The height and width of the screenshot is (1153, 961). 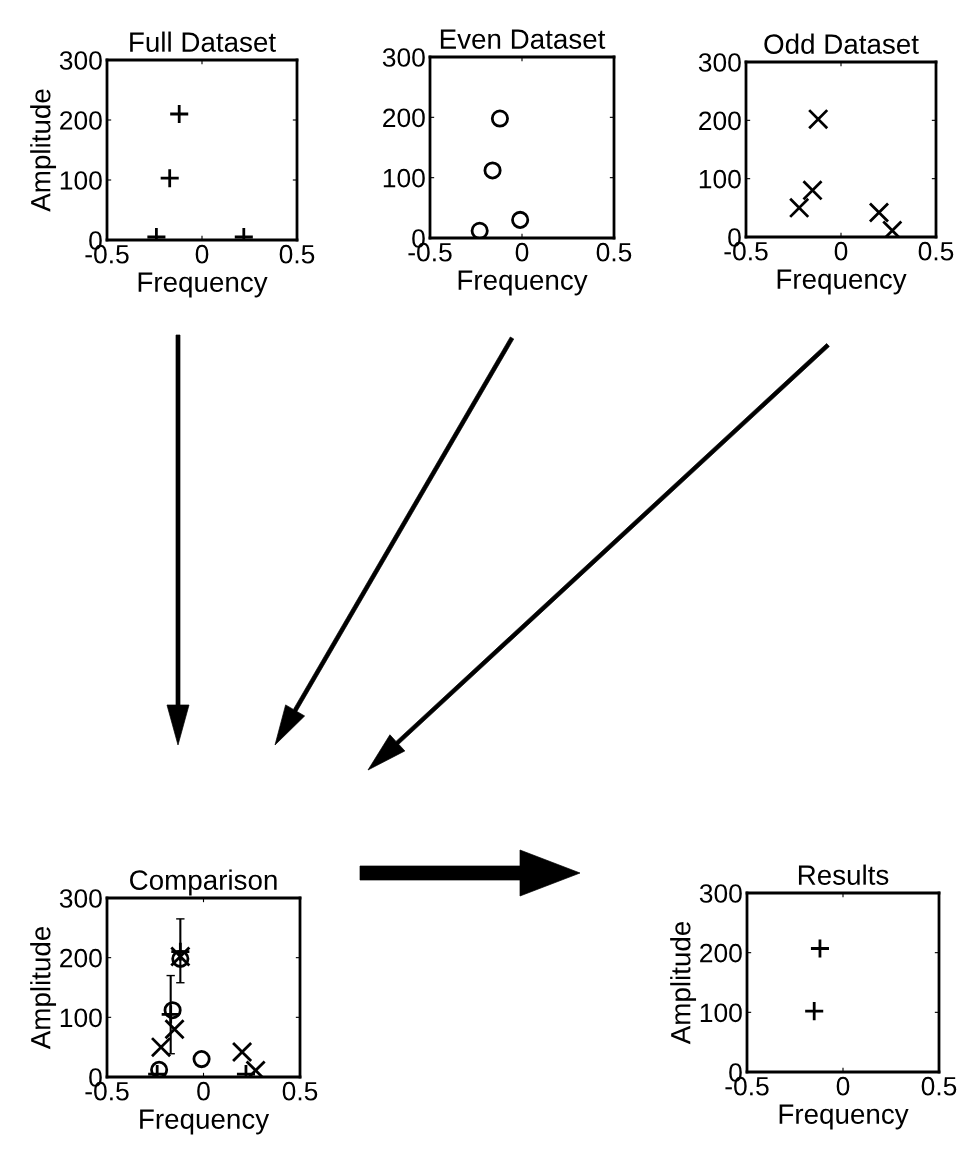 What do you see at coordinates (523, 39) in the screenshot?
I see `chart-title: Even Dataset` at bounding box center [523, 39].